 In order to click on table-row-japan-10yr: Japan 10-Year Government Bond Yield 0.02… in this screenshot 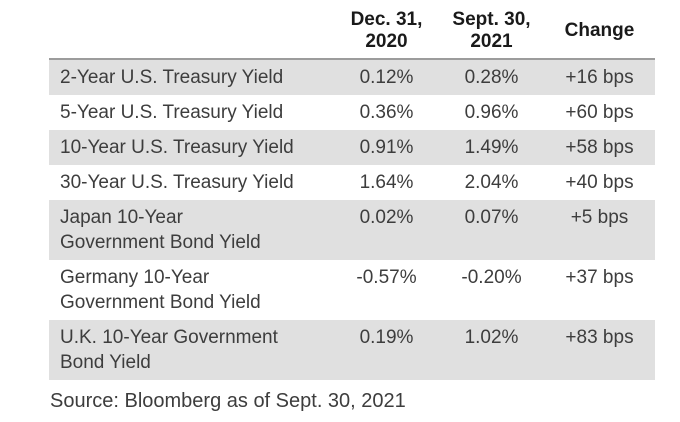, I will do `click(352, 230)`.